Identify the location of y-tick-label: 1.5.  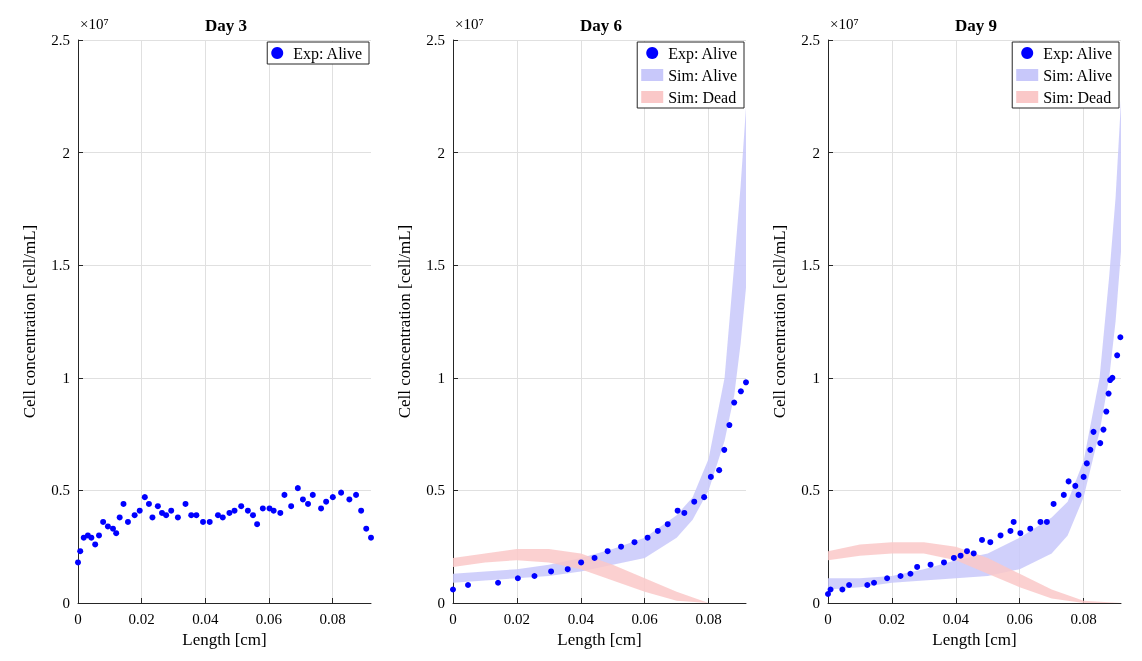
(810, 265).